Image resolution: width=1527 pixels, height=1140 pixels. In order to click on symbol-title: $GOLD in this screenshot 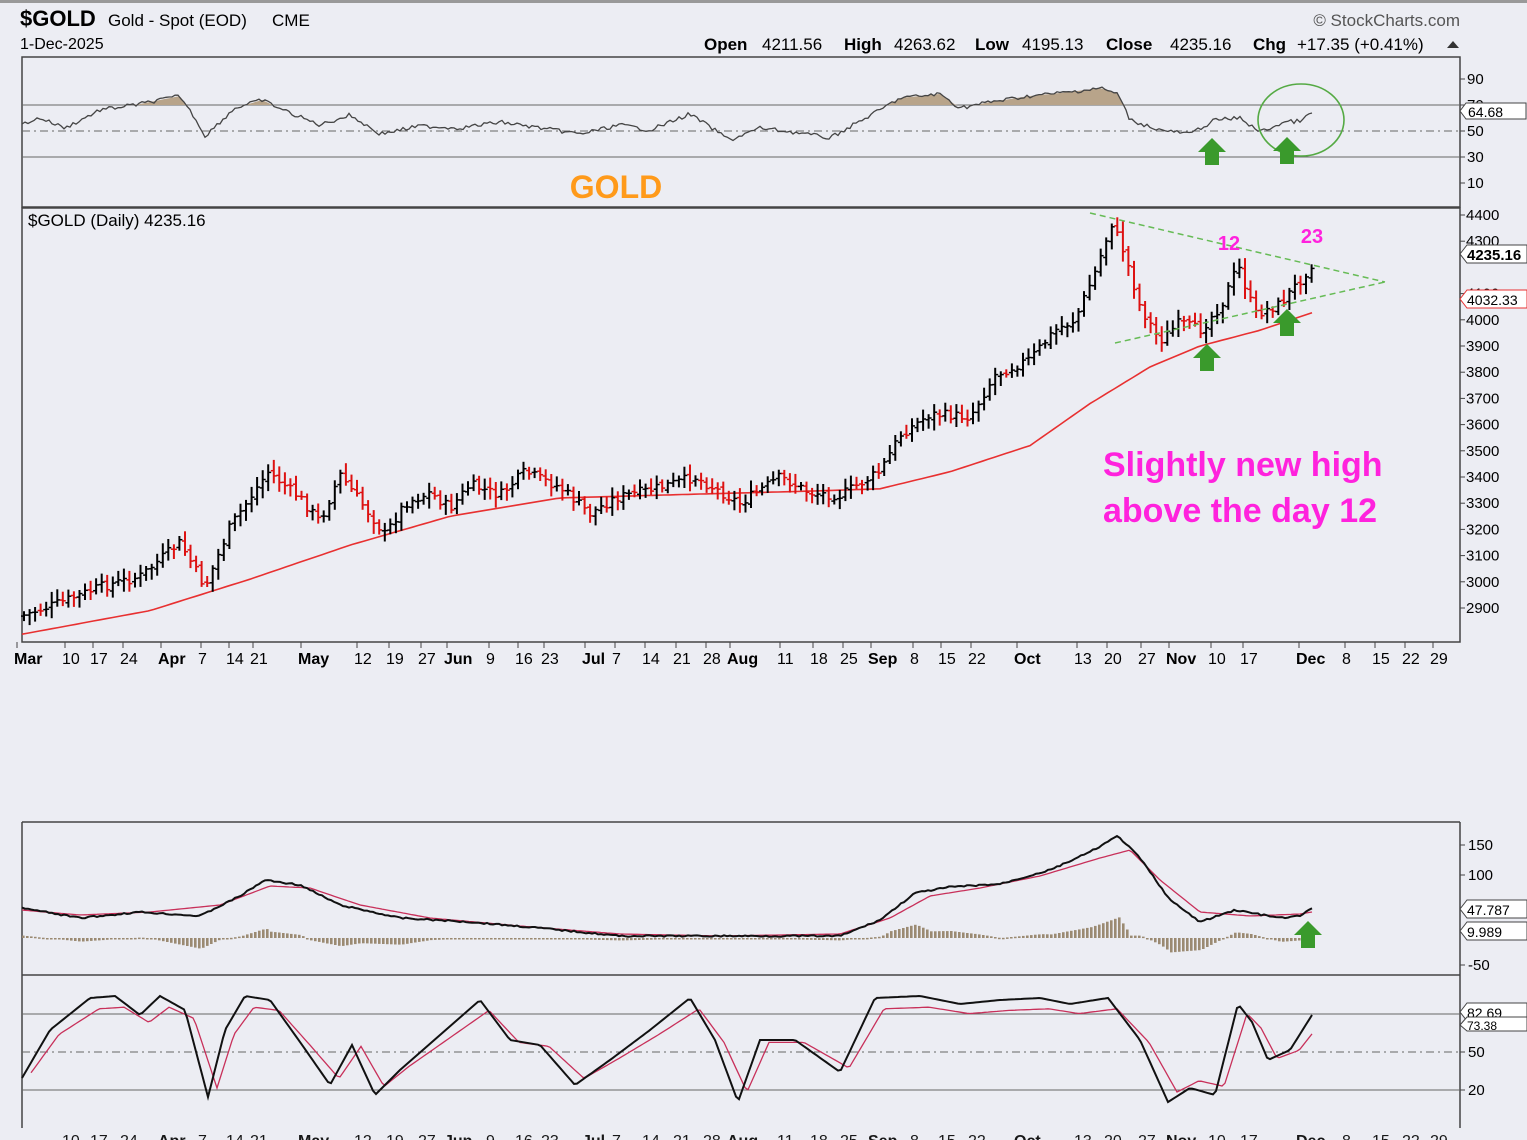, I will do `click(58, 18)`.